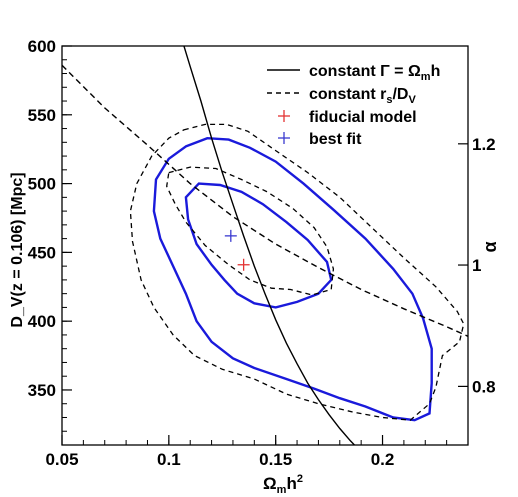 Image resolution: width=518 pixels, height=497 pixels. I want to click on x-axis-title-rest: h, so click(291, 483).